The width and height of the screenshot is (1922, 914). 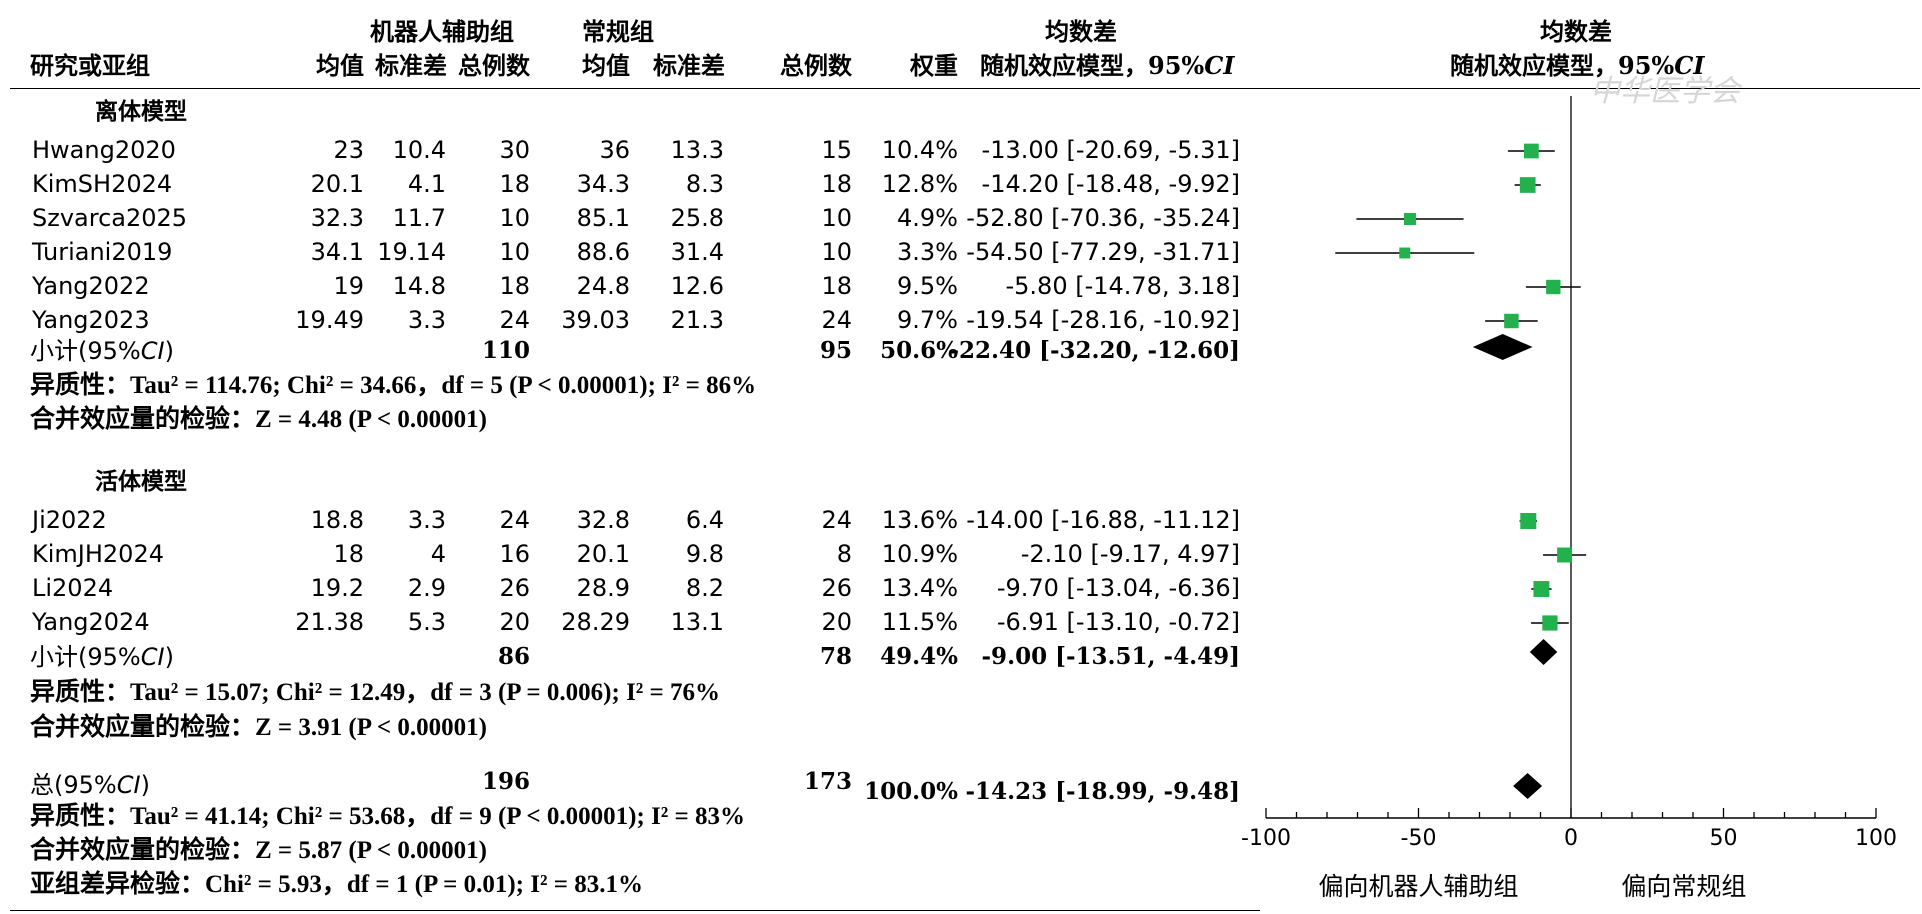 I want to click on ci-value: -19.54 [-28.16, -10.92], so click(x=1103, y=320).